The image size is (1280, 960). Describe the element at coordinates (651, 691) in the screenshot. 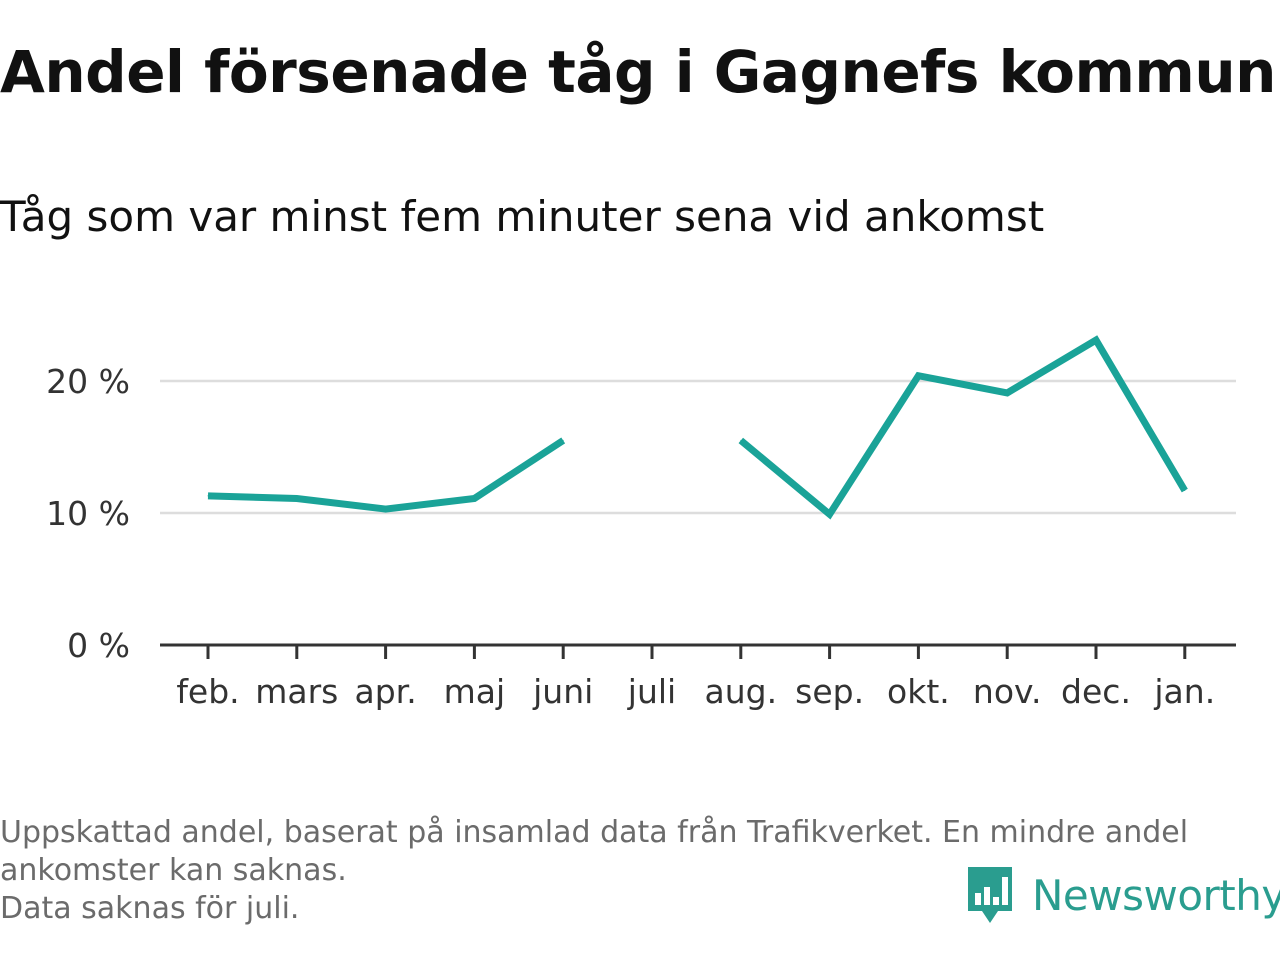

I see `x-tick-label: juli` at that location.